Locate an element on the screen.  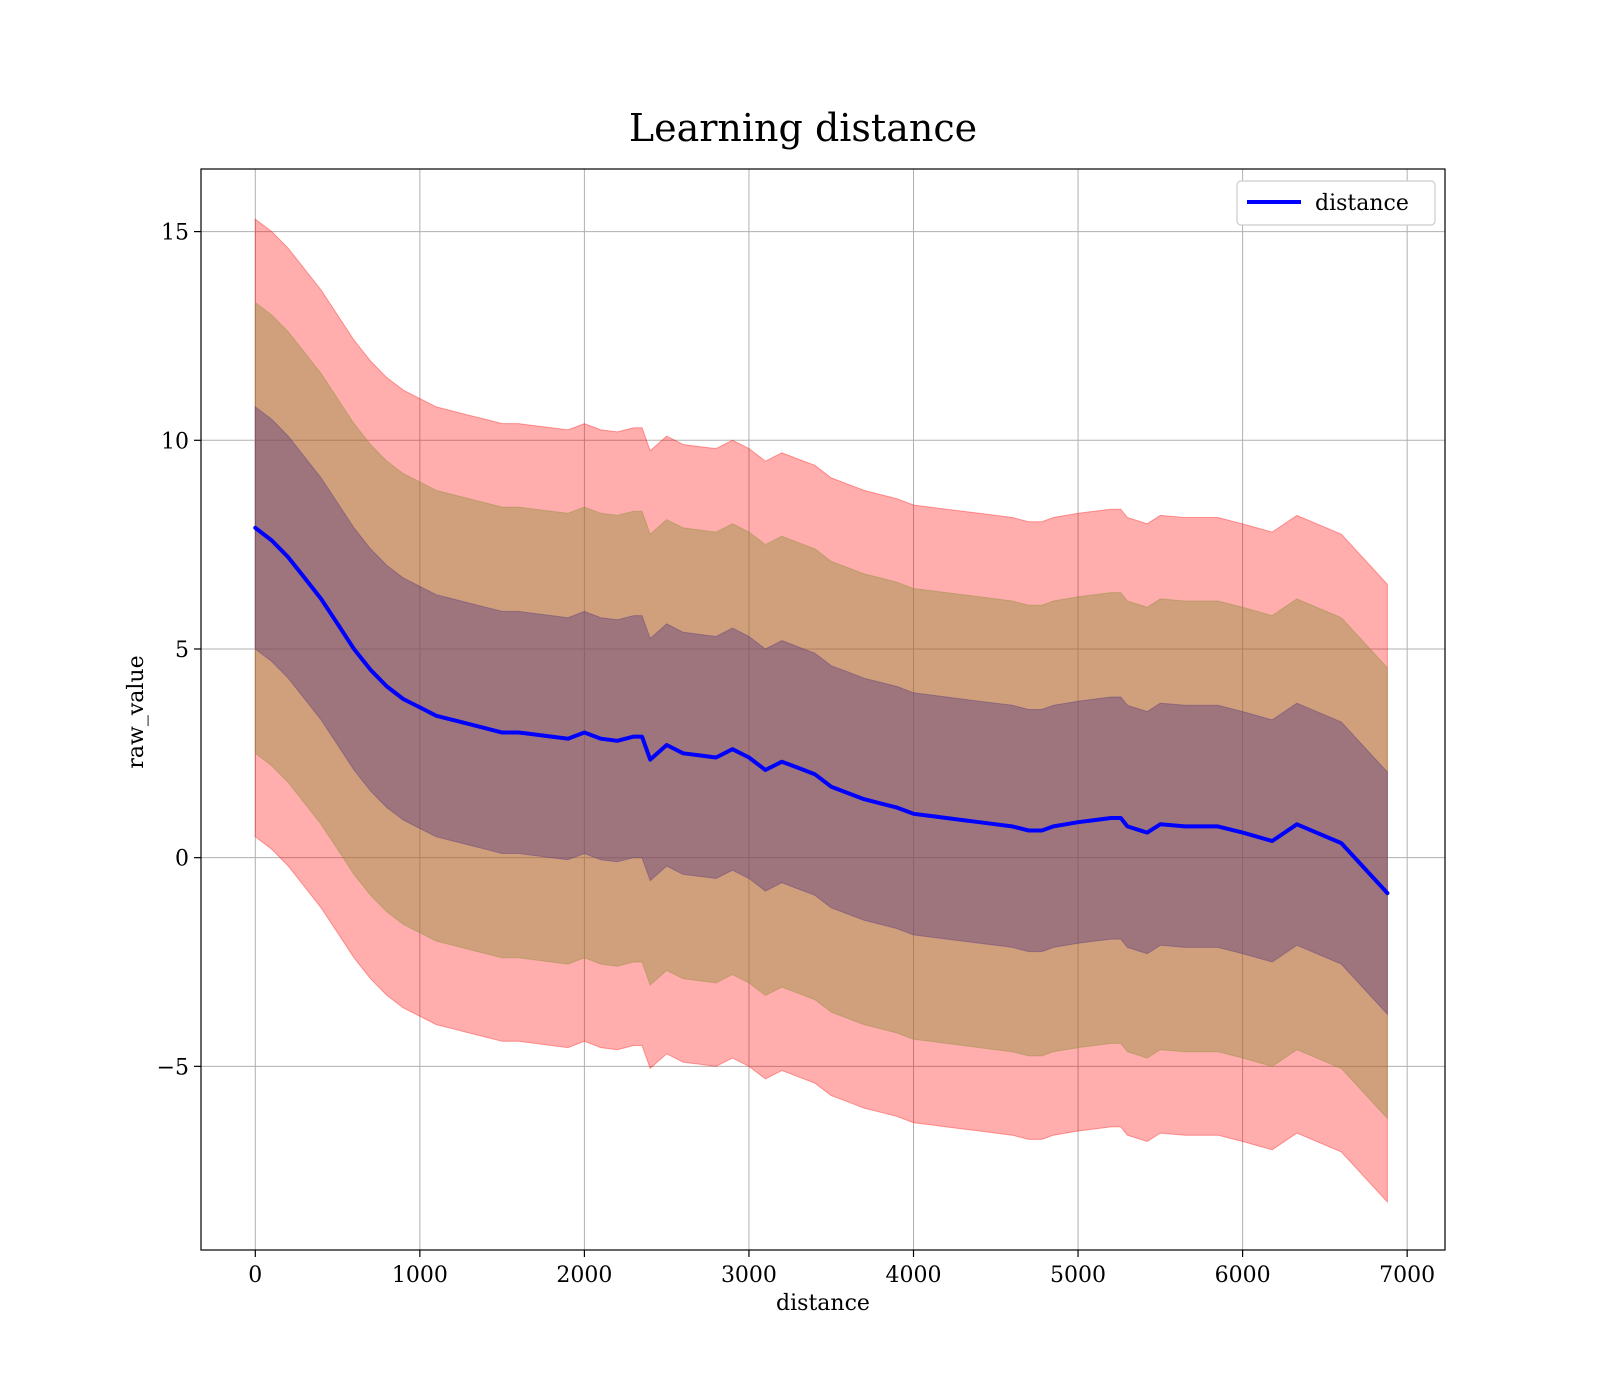
y-tick-label: 15 is located at coordinates (175, 233).